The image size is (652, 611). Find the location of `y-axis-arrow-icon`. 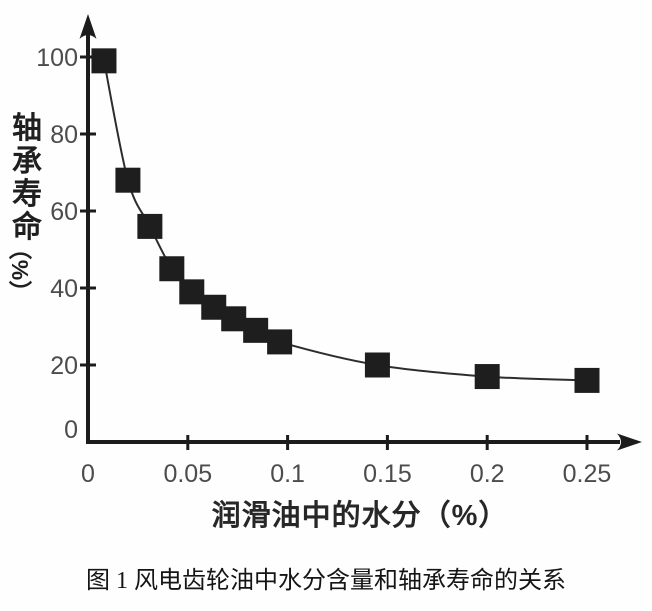

y-axis-arrow-icon is located at coordinates (88, 26).